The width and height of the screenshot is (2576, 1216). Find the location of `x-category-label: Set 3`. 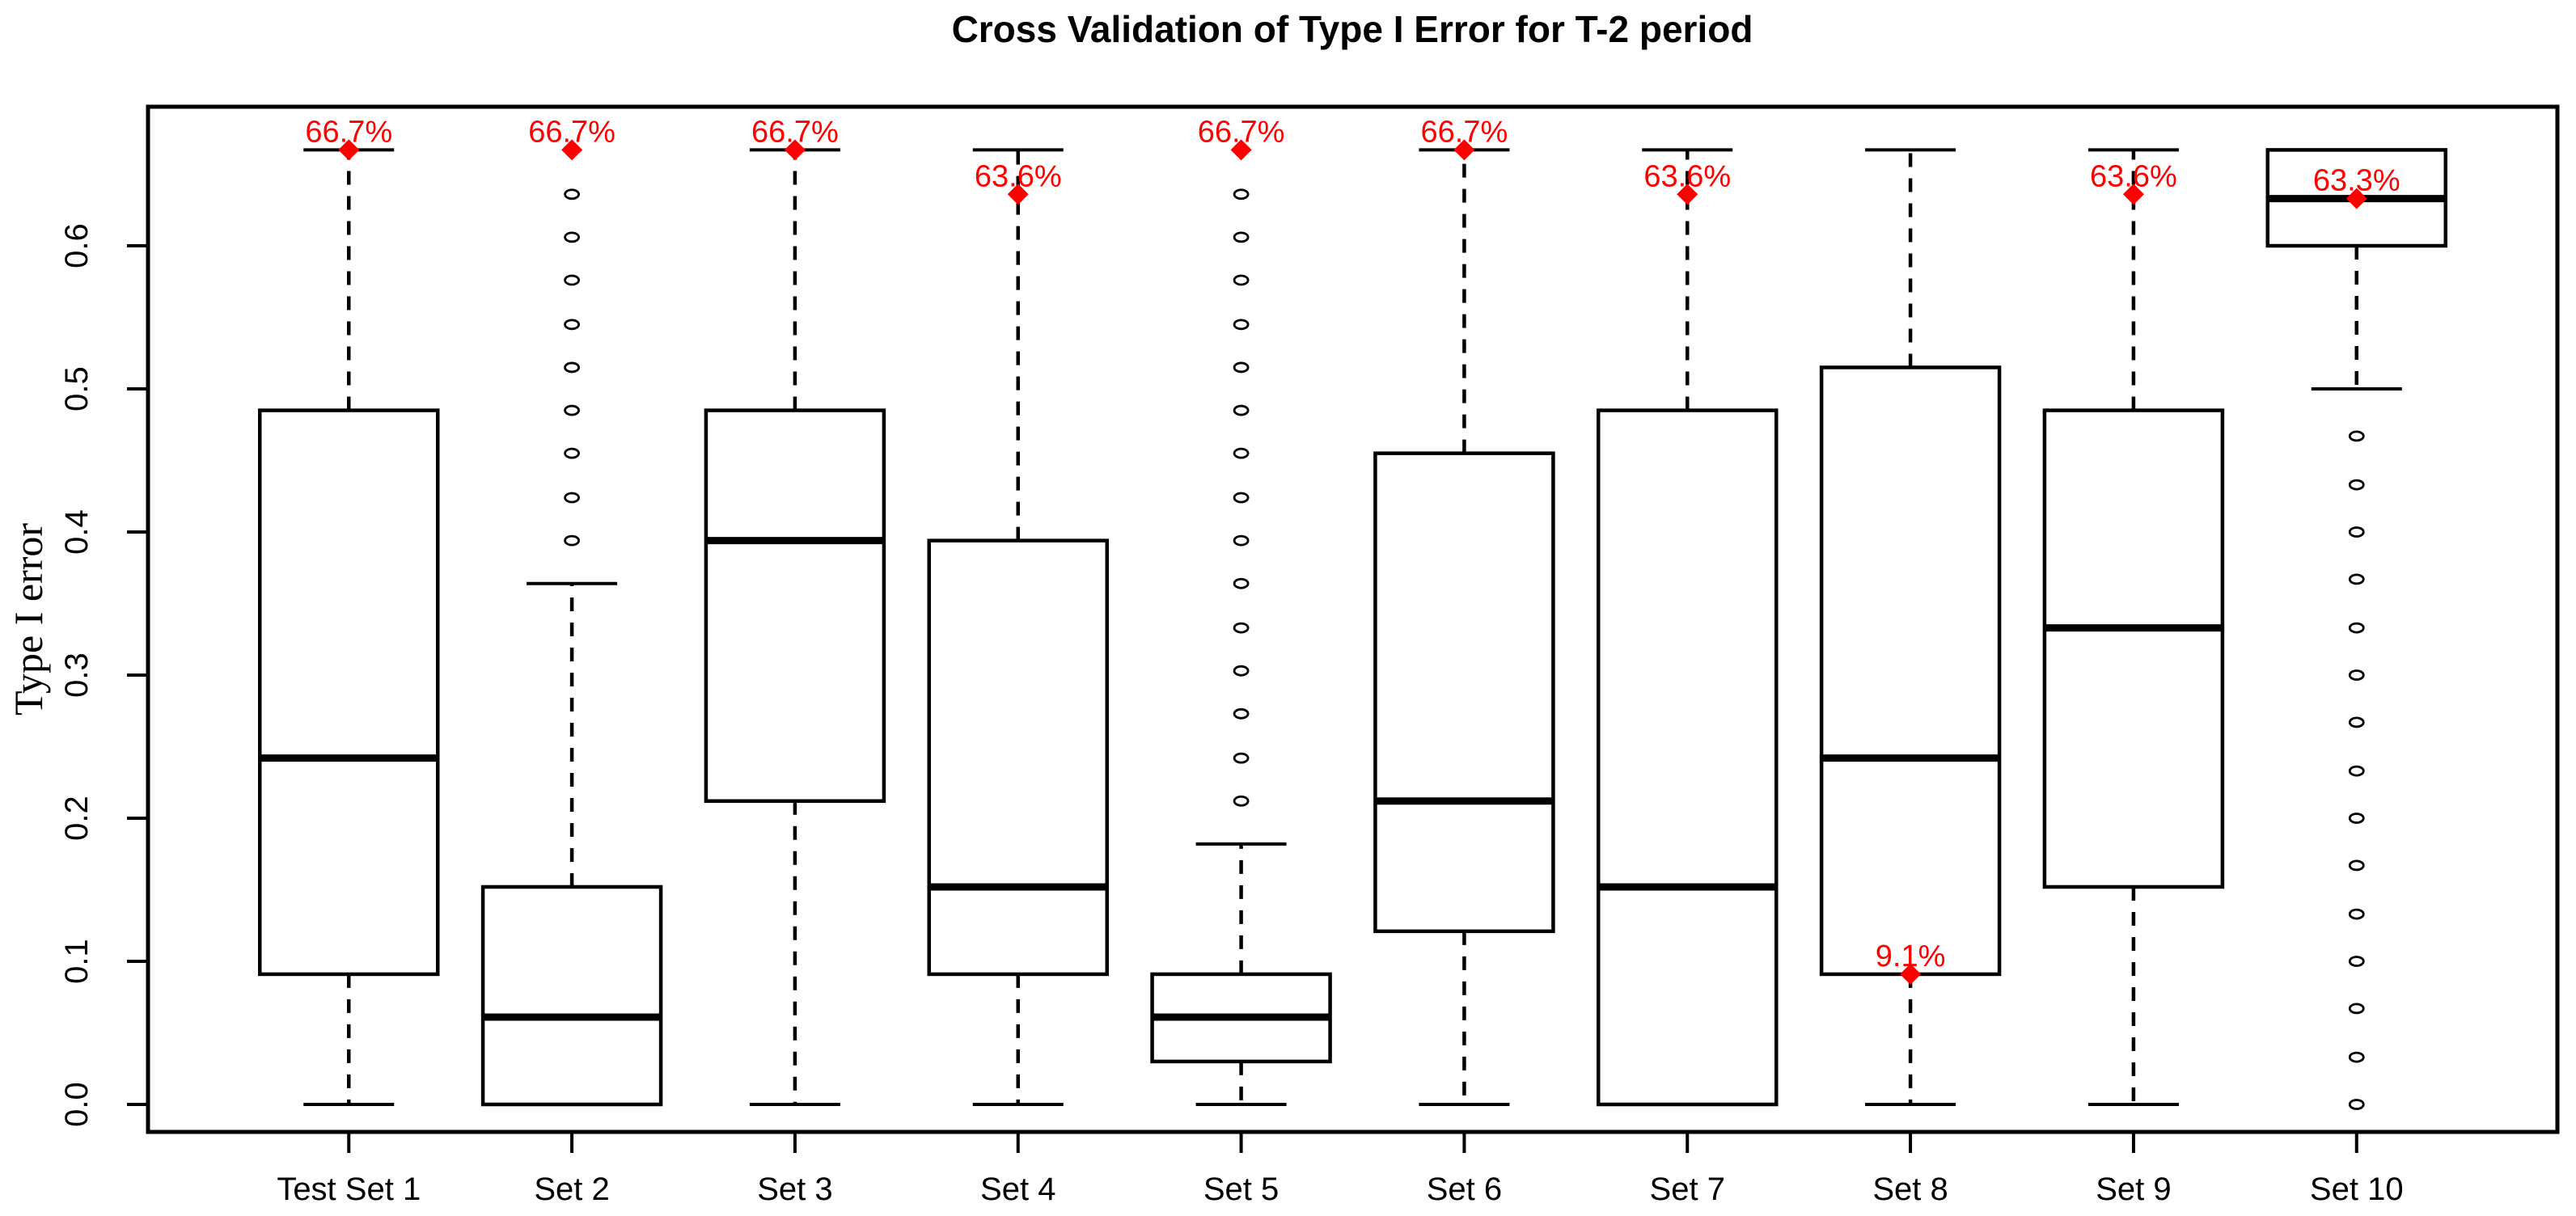

x-category-label: Set 3 is located at coordinates (795, 1189).